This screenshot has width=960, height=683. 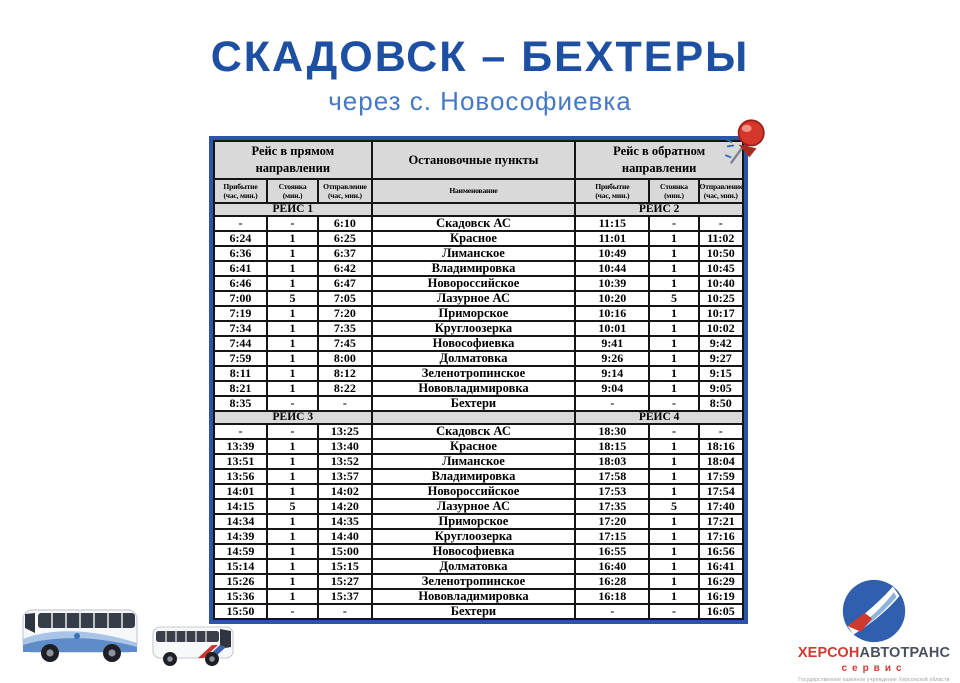 I want to click on pushpin-icon, so click(x=745, y=141).